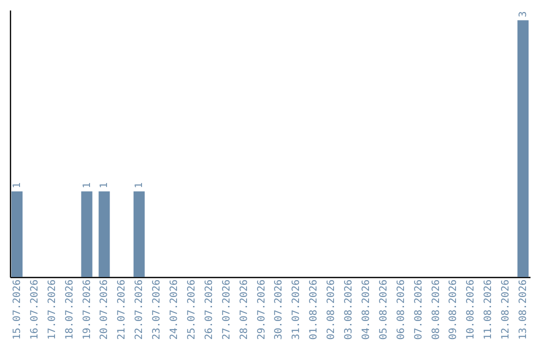 Image resolution: width=540 pixels, height=340 pixels. What do you see at coordinates (296, 310) in the screenshot?
I see `x-tick-label: 31.07.2026` at bounding box center [296, 310].